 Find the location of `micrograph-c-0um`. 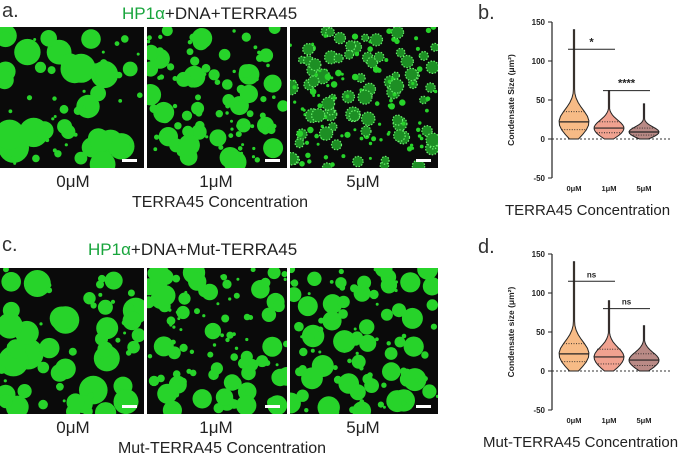

micrograph-c-0um is located at coordinates (72, 341).